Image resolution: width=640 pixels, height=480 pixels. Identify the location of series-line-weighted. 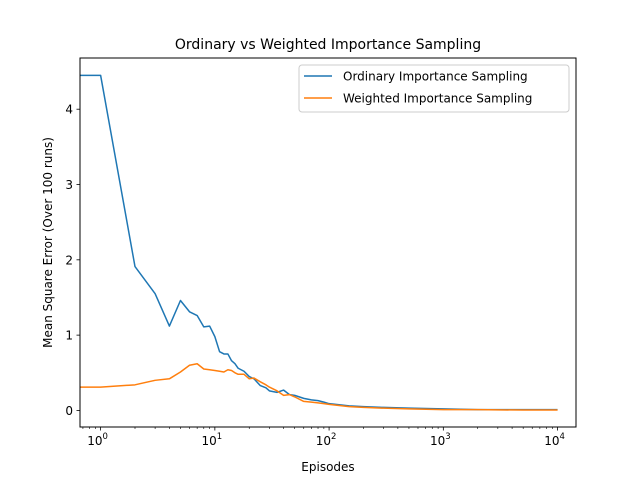
(319, 386).